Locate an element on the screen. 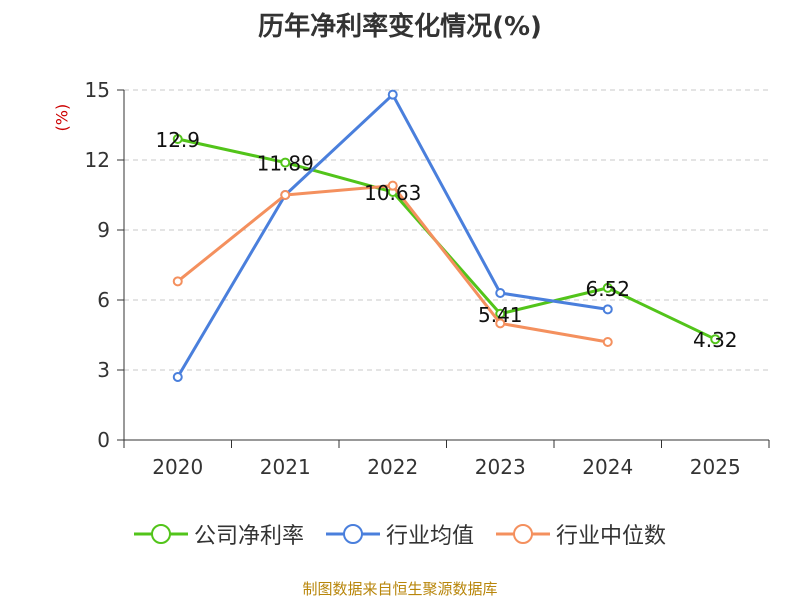 Image resolution: width=800 pixels, height=600 pixels. data-label: 12.9 is located at coordinates (177, 140).